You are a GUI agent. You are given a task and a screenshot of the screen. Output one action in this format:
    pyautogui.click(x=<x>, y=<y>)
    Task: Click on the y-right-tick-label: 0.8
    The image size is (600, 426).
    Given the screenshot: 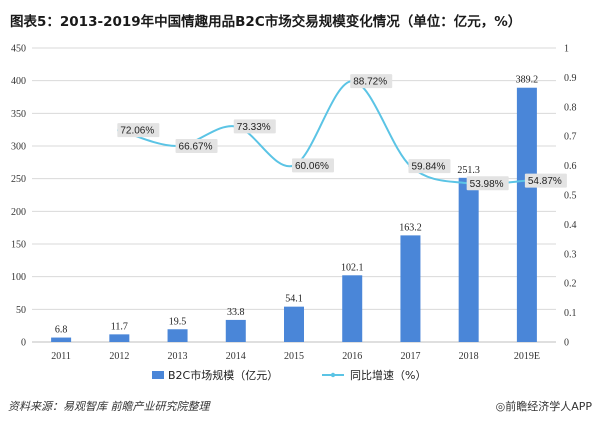 What is the action you would take?
    pyautogui.click(x=570, y=107)
    